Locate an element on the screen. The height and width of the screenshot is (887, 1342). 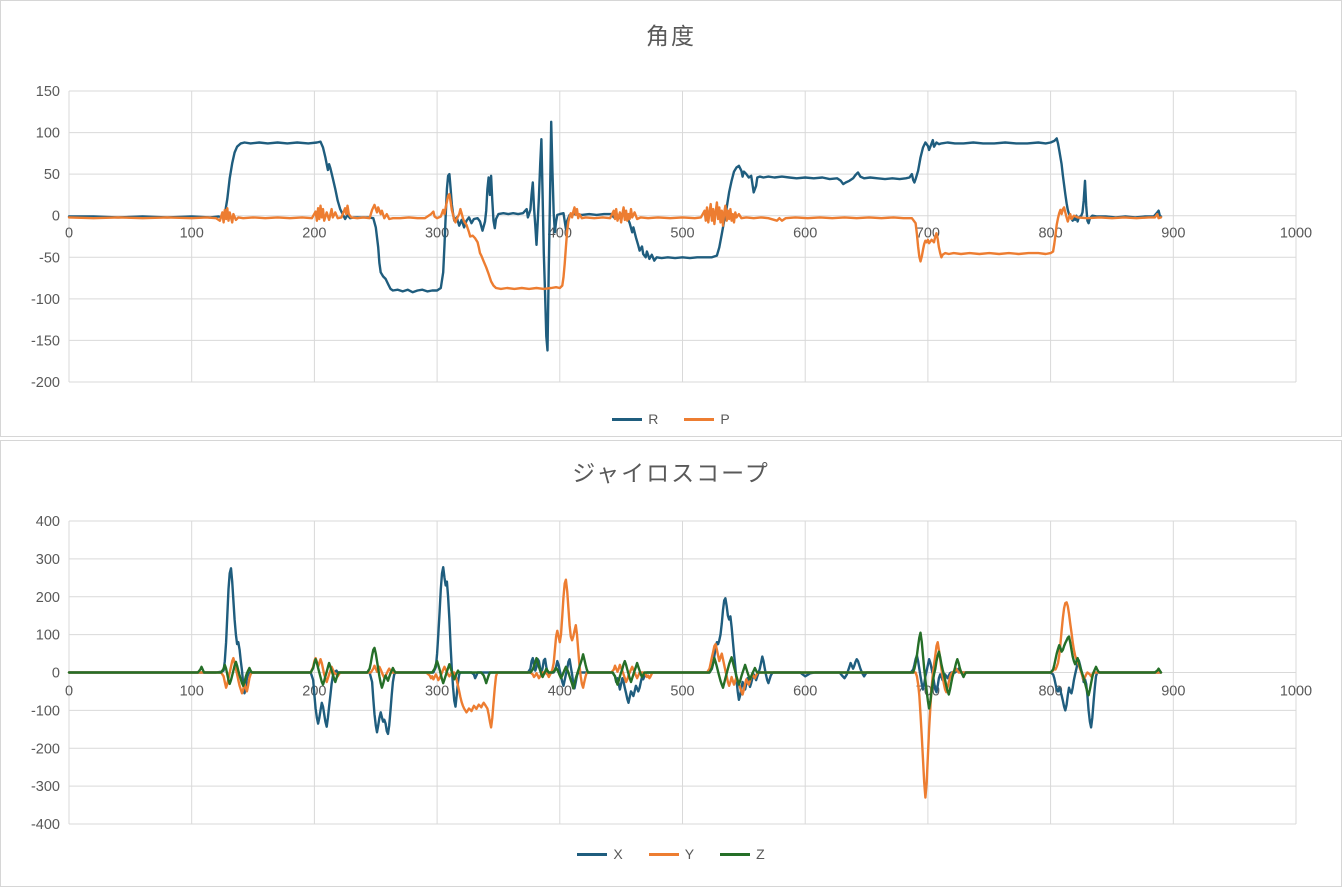
x-tick-label: 200 is located at coordinates (314, 234).